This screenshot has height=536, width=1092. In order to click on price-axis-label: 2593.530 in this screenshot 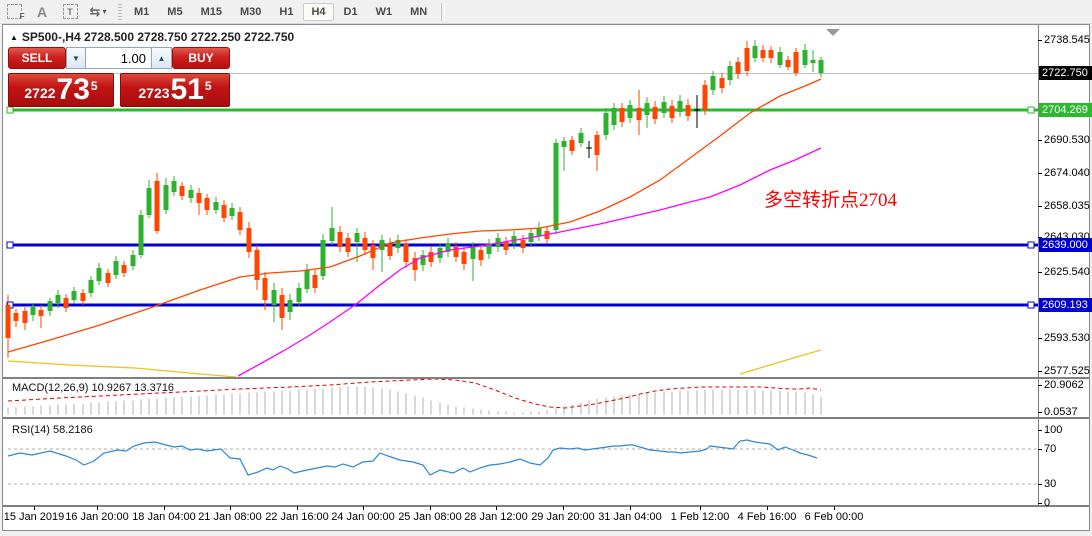, I will do `click(1067, 338)`.